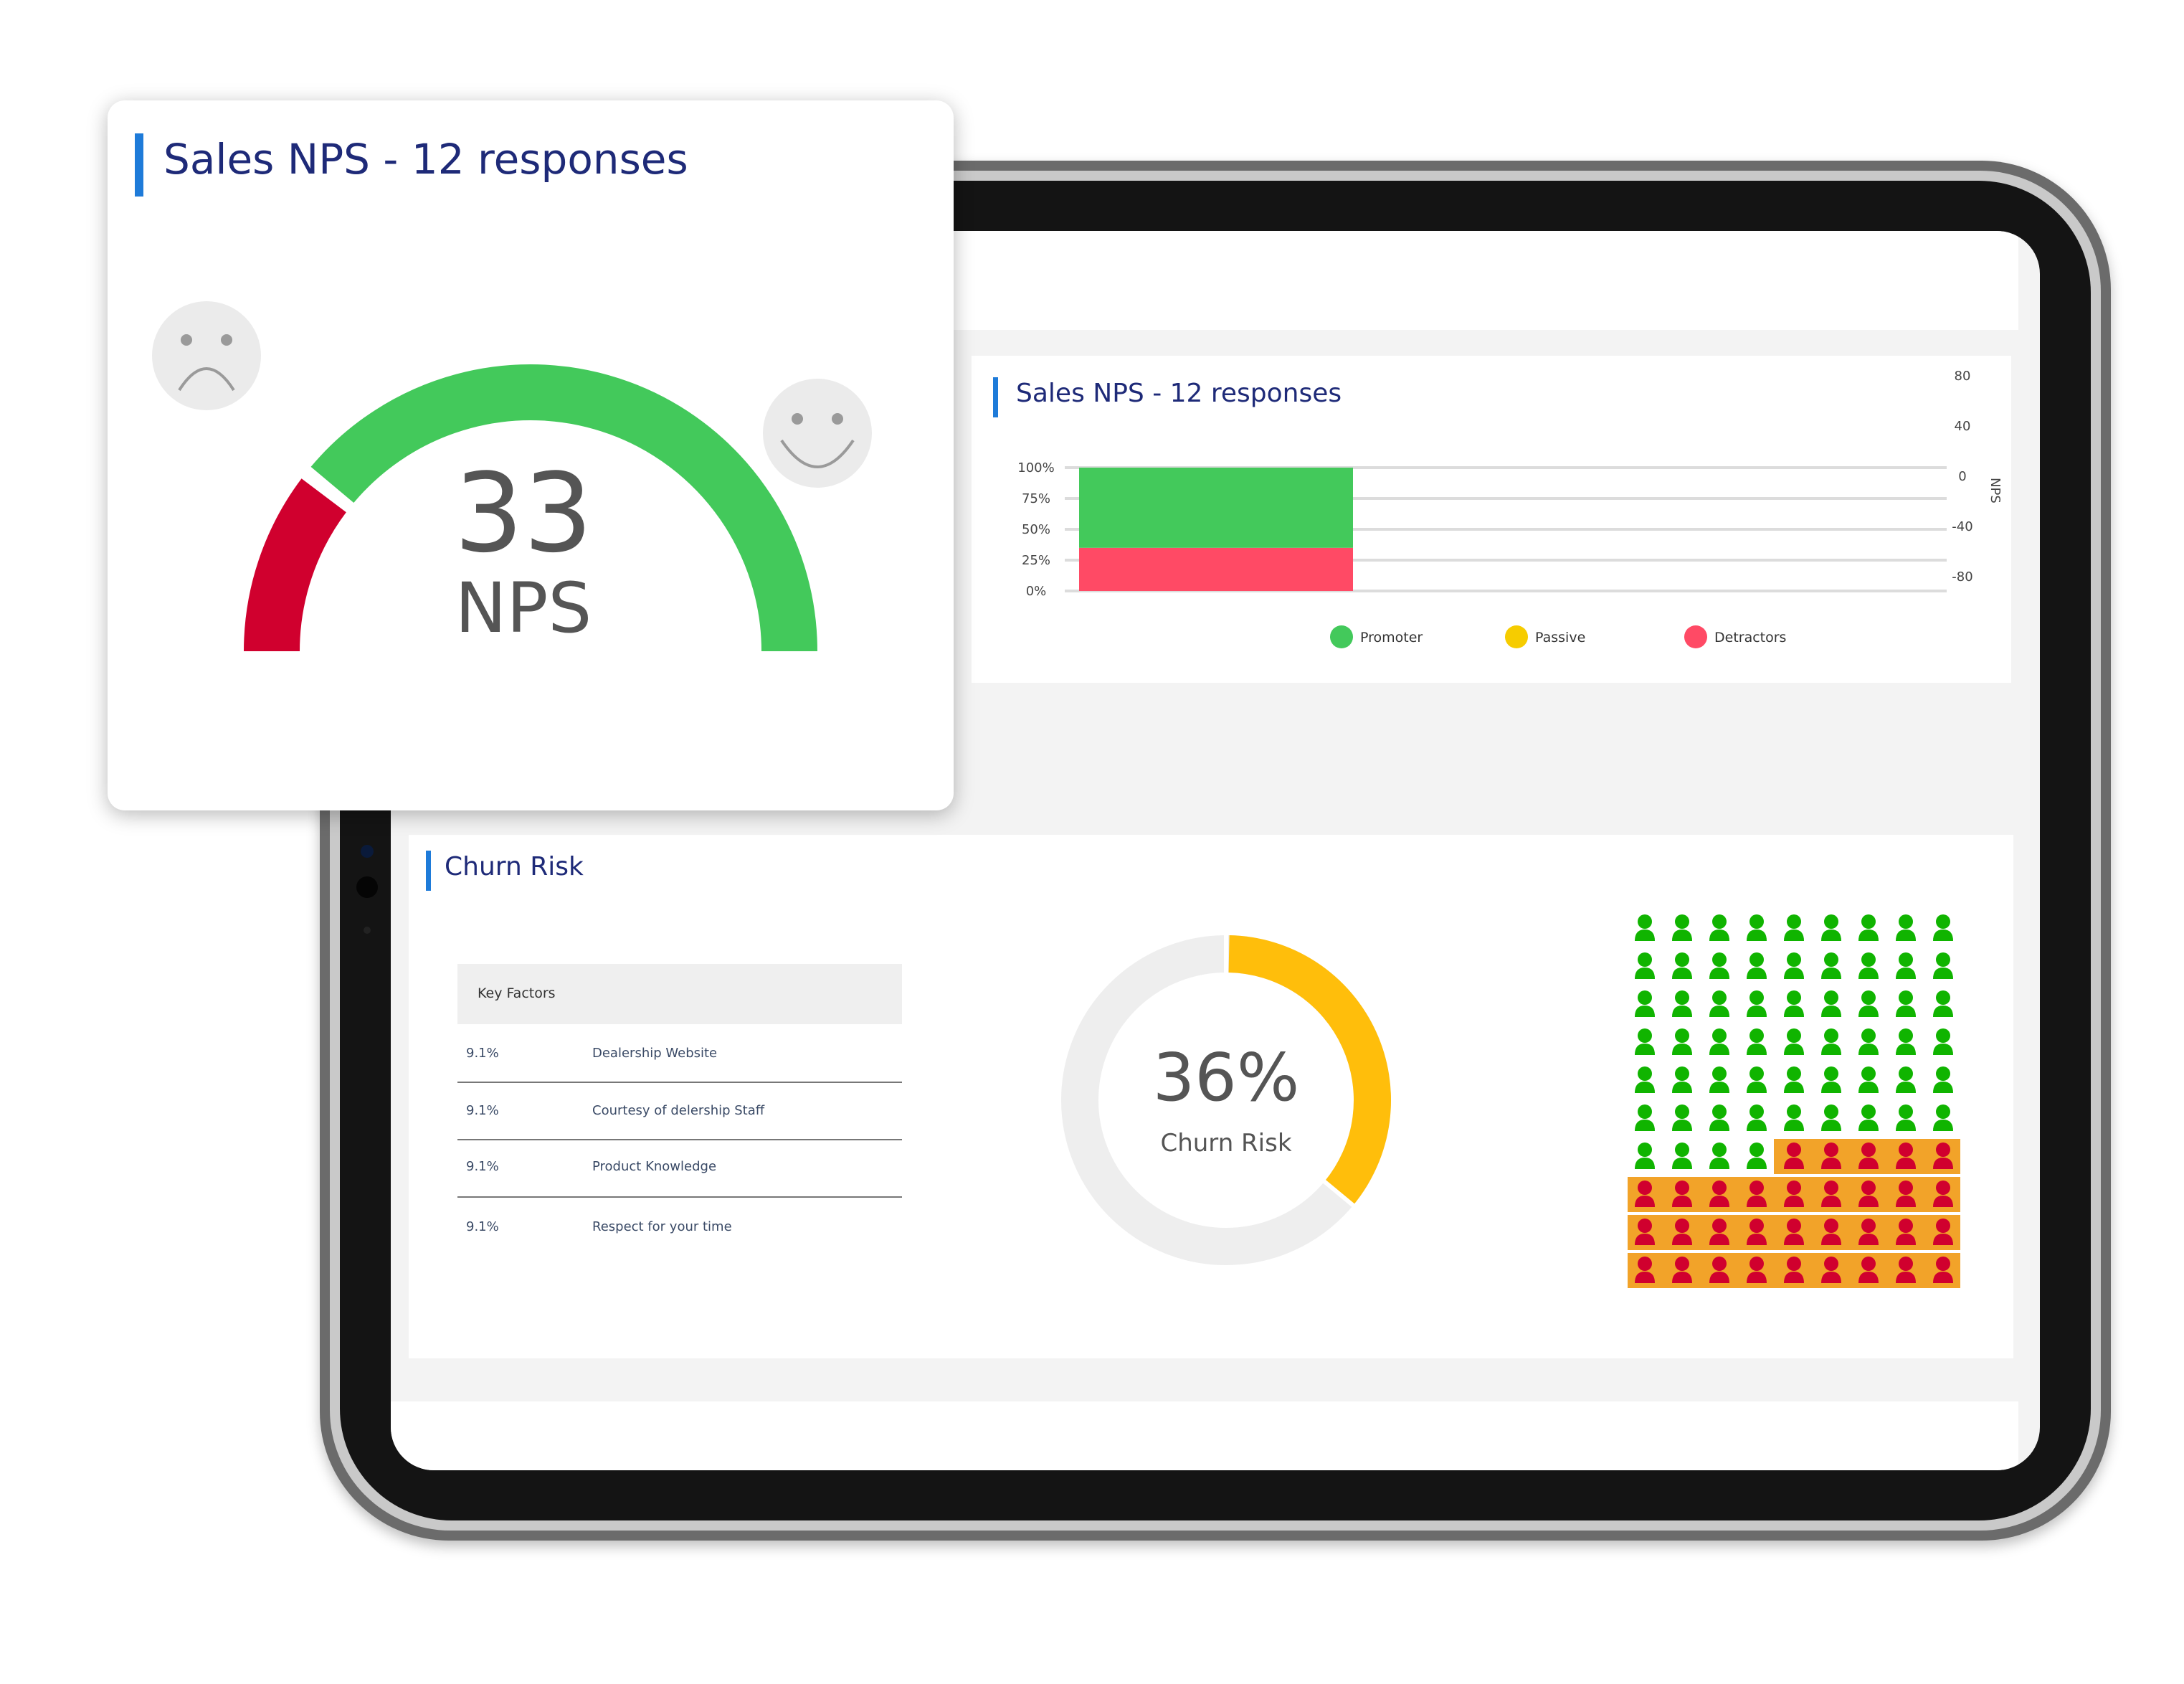  What do you see at coordinates (1963, 376) in the screenshot?
I see `y2-tick-label: 80` at bounding box center [1963, 376].